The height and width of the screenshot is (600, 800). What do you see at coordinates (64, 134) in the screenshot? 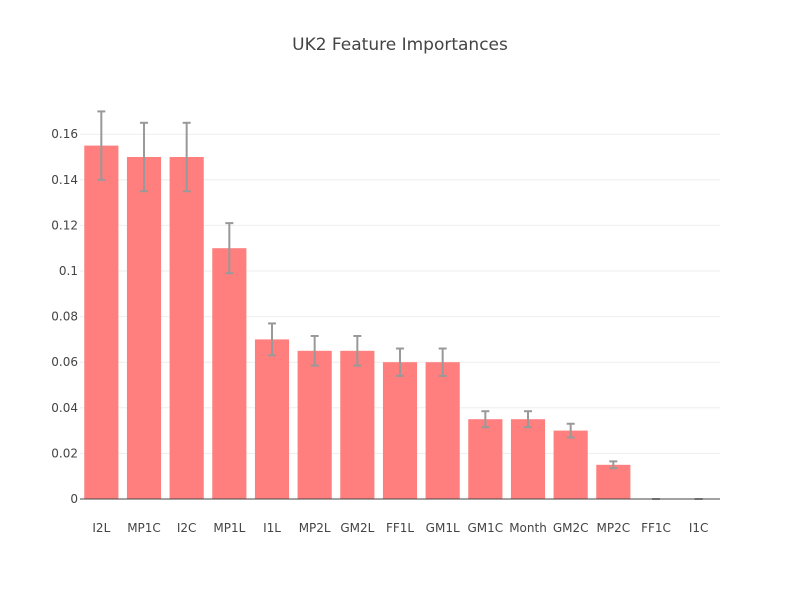
I see `y-tick-label: 0.16` at bounding box center [64, 134].